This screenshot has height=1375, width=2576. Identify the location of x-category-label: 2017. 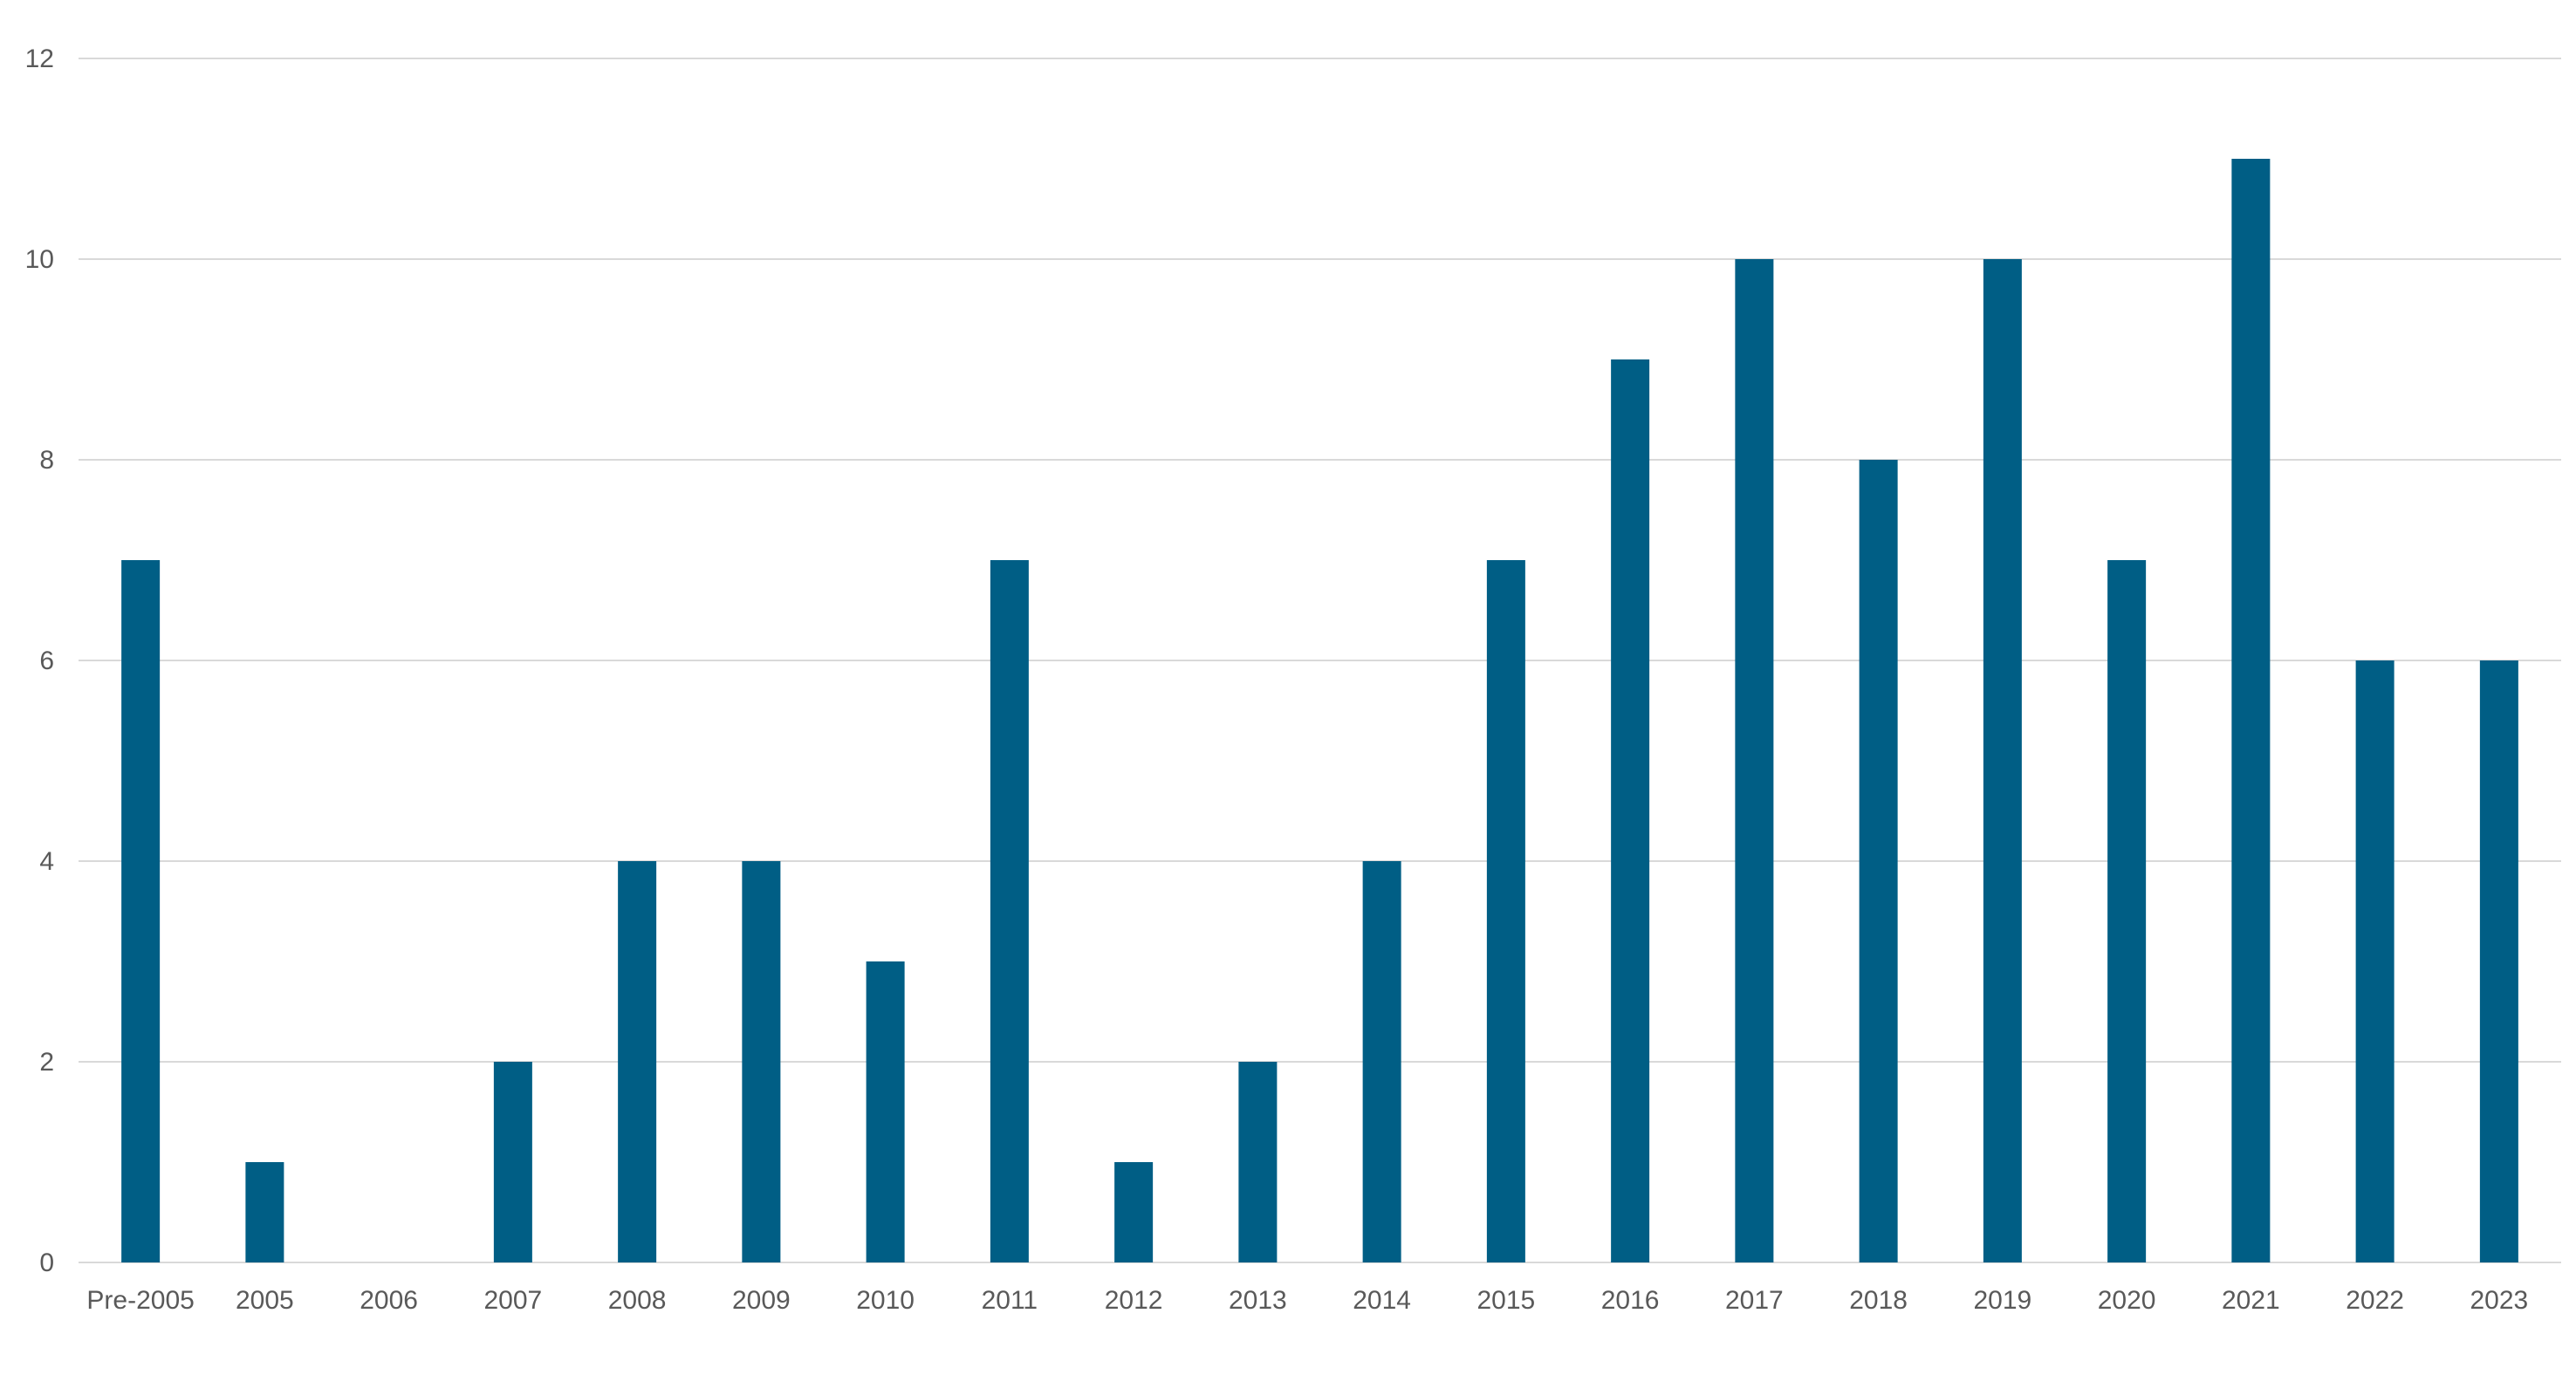
(1755, 1300).